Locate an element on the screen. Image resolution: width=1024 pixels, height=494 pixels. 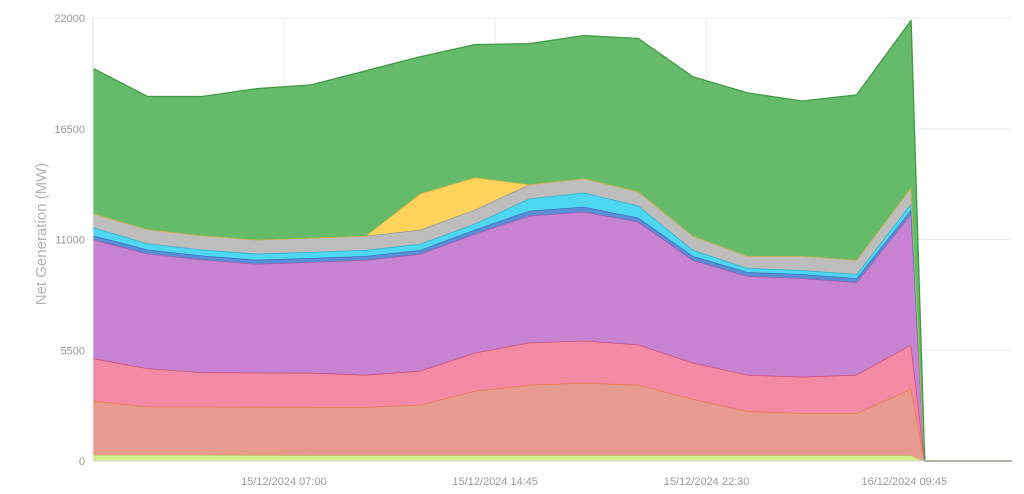
y-tick-label: 11000 is located at coordinates (70, 241).